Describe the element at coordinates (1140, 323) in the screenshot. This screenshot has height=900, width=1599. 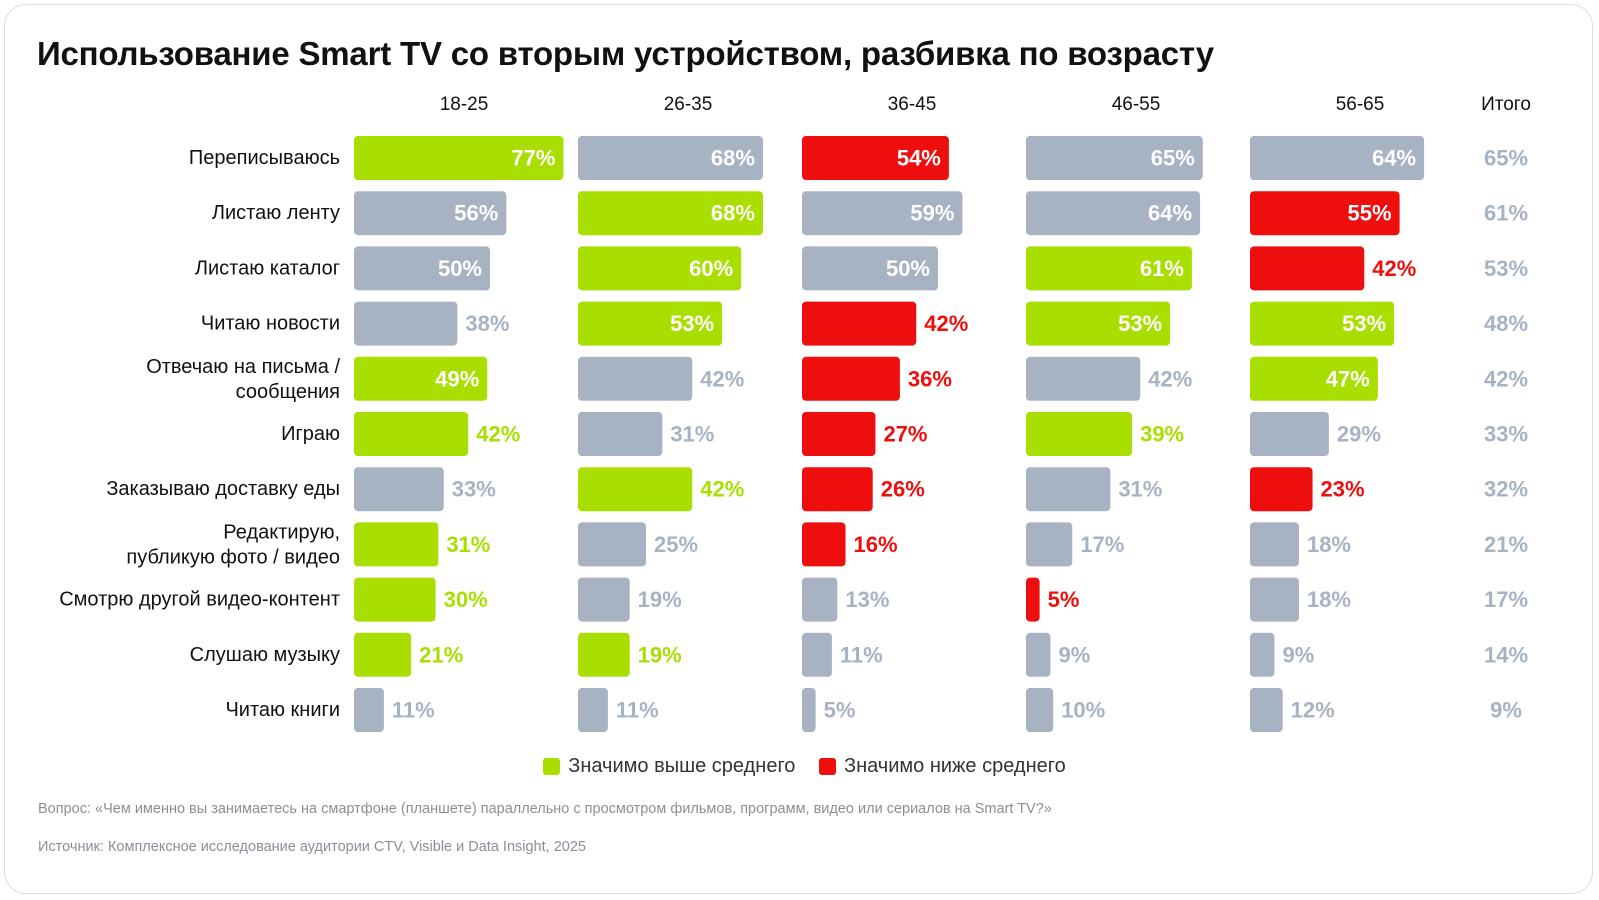
I see `data-label-46-55: 53%` at that location.